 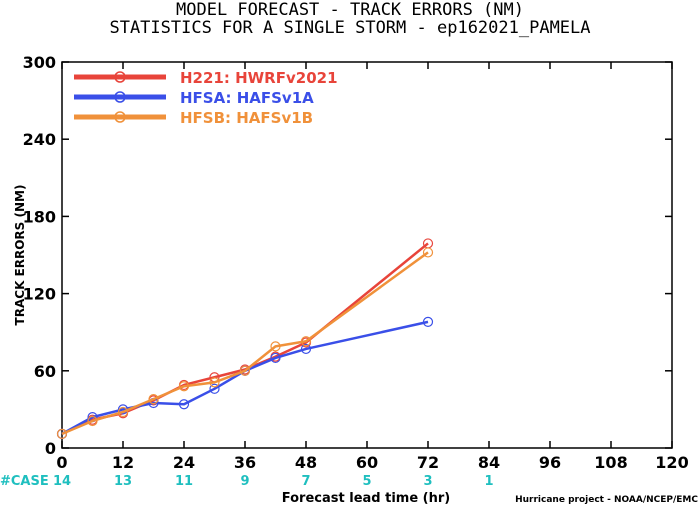 What do you see at coordinates (366, 481) in the screenshot?
I see `case-count: 5` at bounding box center [366, 481].